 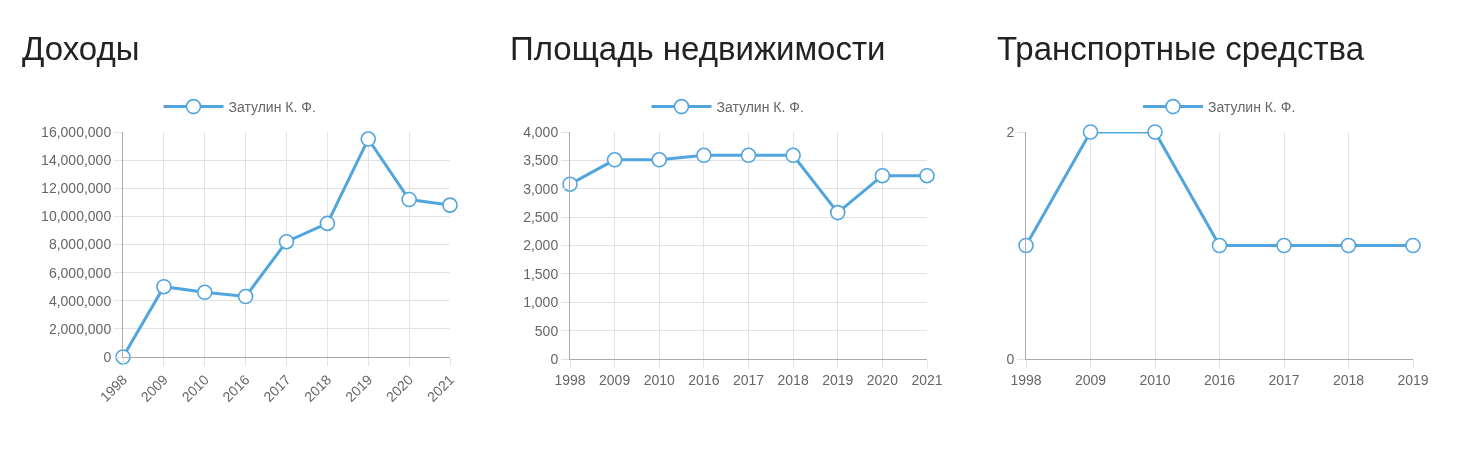 I want to click on y-tick-label: 1,500, so click(x=541, y=273).